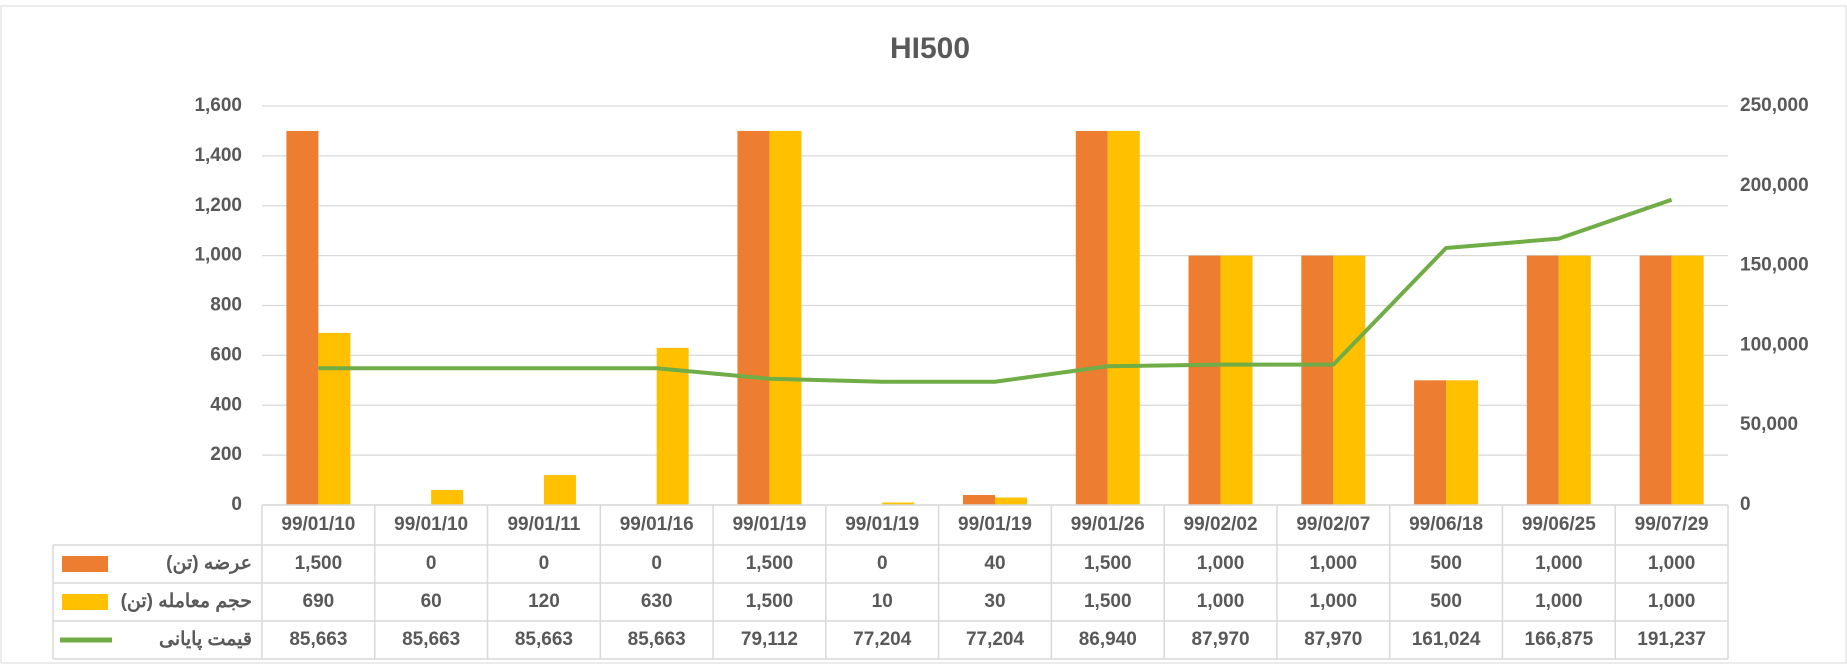 The image size is (1847, 665). What do you see at coordinates (319, 601) in the screenshot?
I see `table-value: 690` at bounding box center [319, 601].